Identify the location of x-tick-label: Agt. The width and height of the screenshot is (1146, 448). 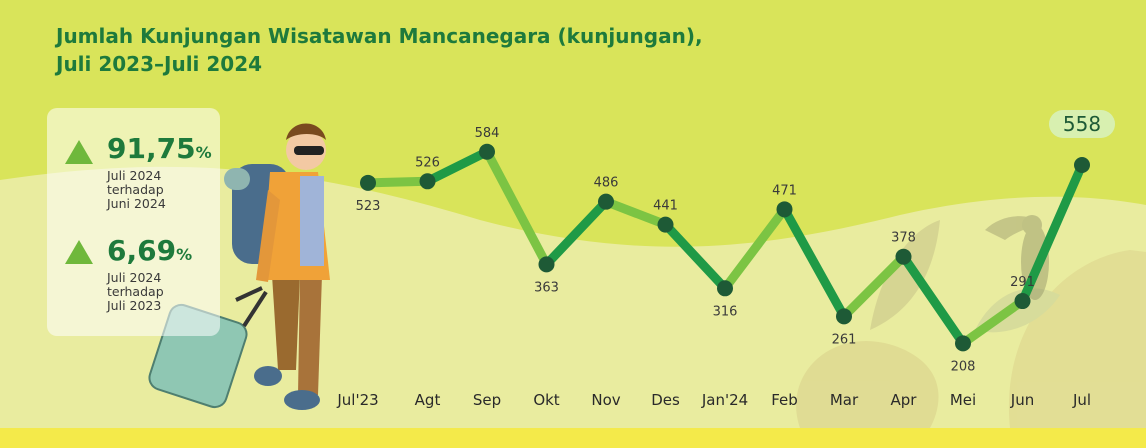
(428, 400).